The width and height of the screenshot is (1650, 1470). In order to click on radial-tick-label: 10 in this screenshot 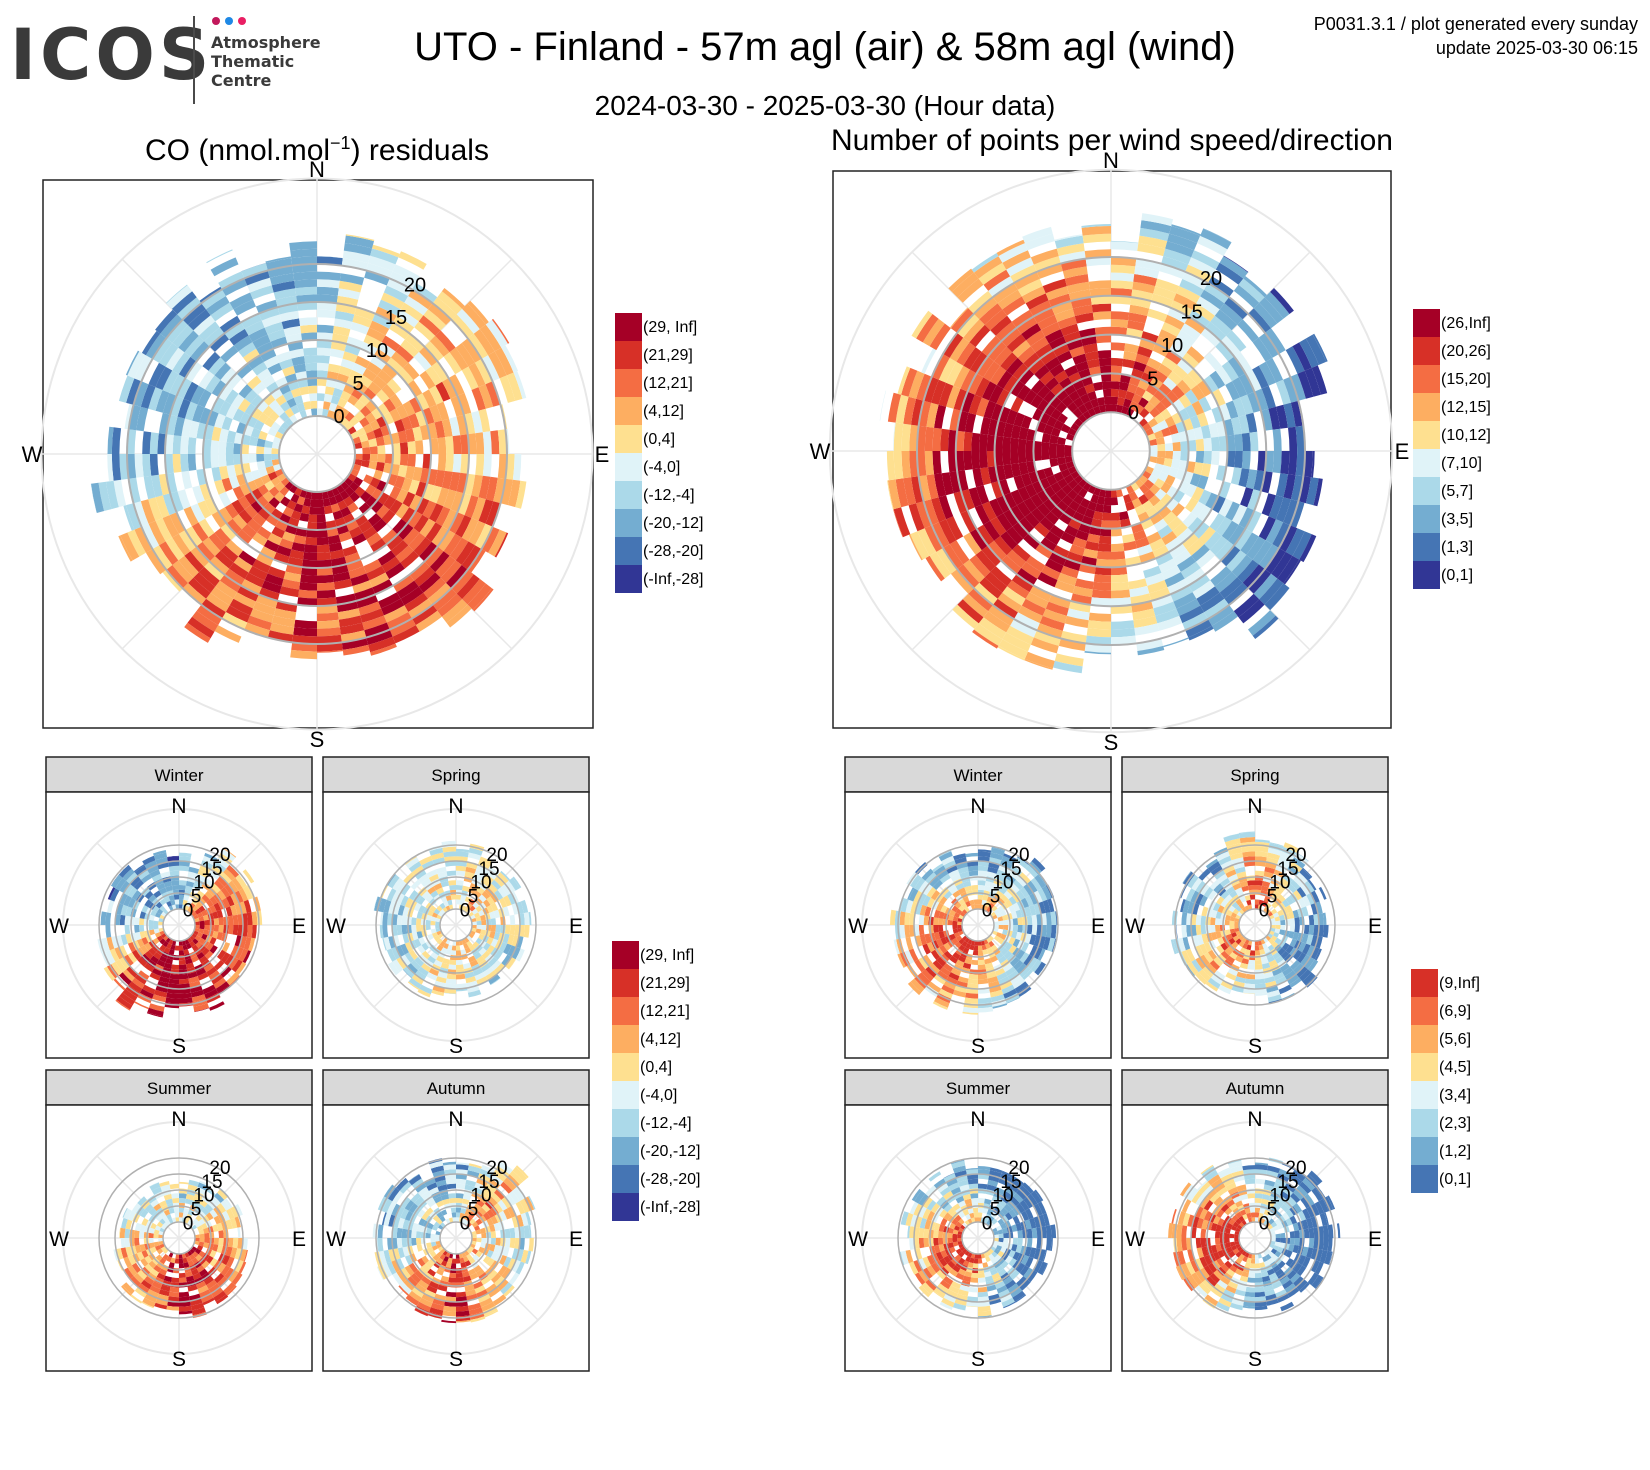, I will do `click(377, 351)`.